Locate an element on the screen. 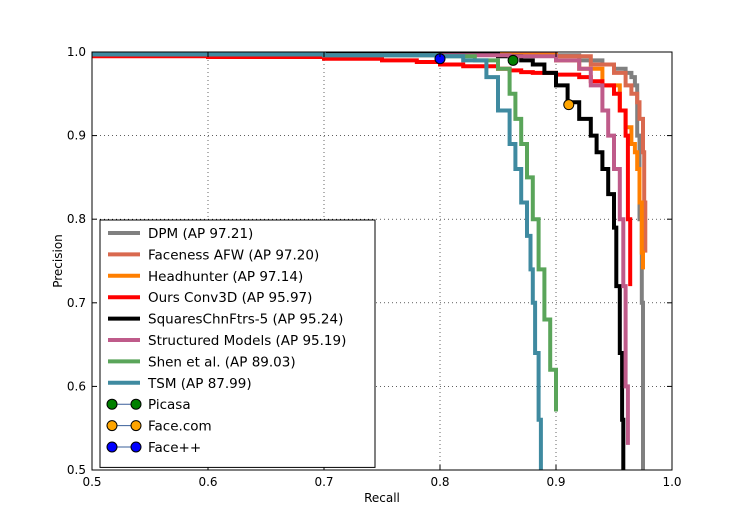 The width and height of the screenshot is (747, 523). y-axis-label: Precision is located at coordinates (58, 261).